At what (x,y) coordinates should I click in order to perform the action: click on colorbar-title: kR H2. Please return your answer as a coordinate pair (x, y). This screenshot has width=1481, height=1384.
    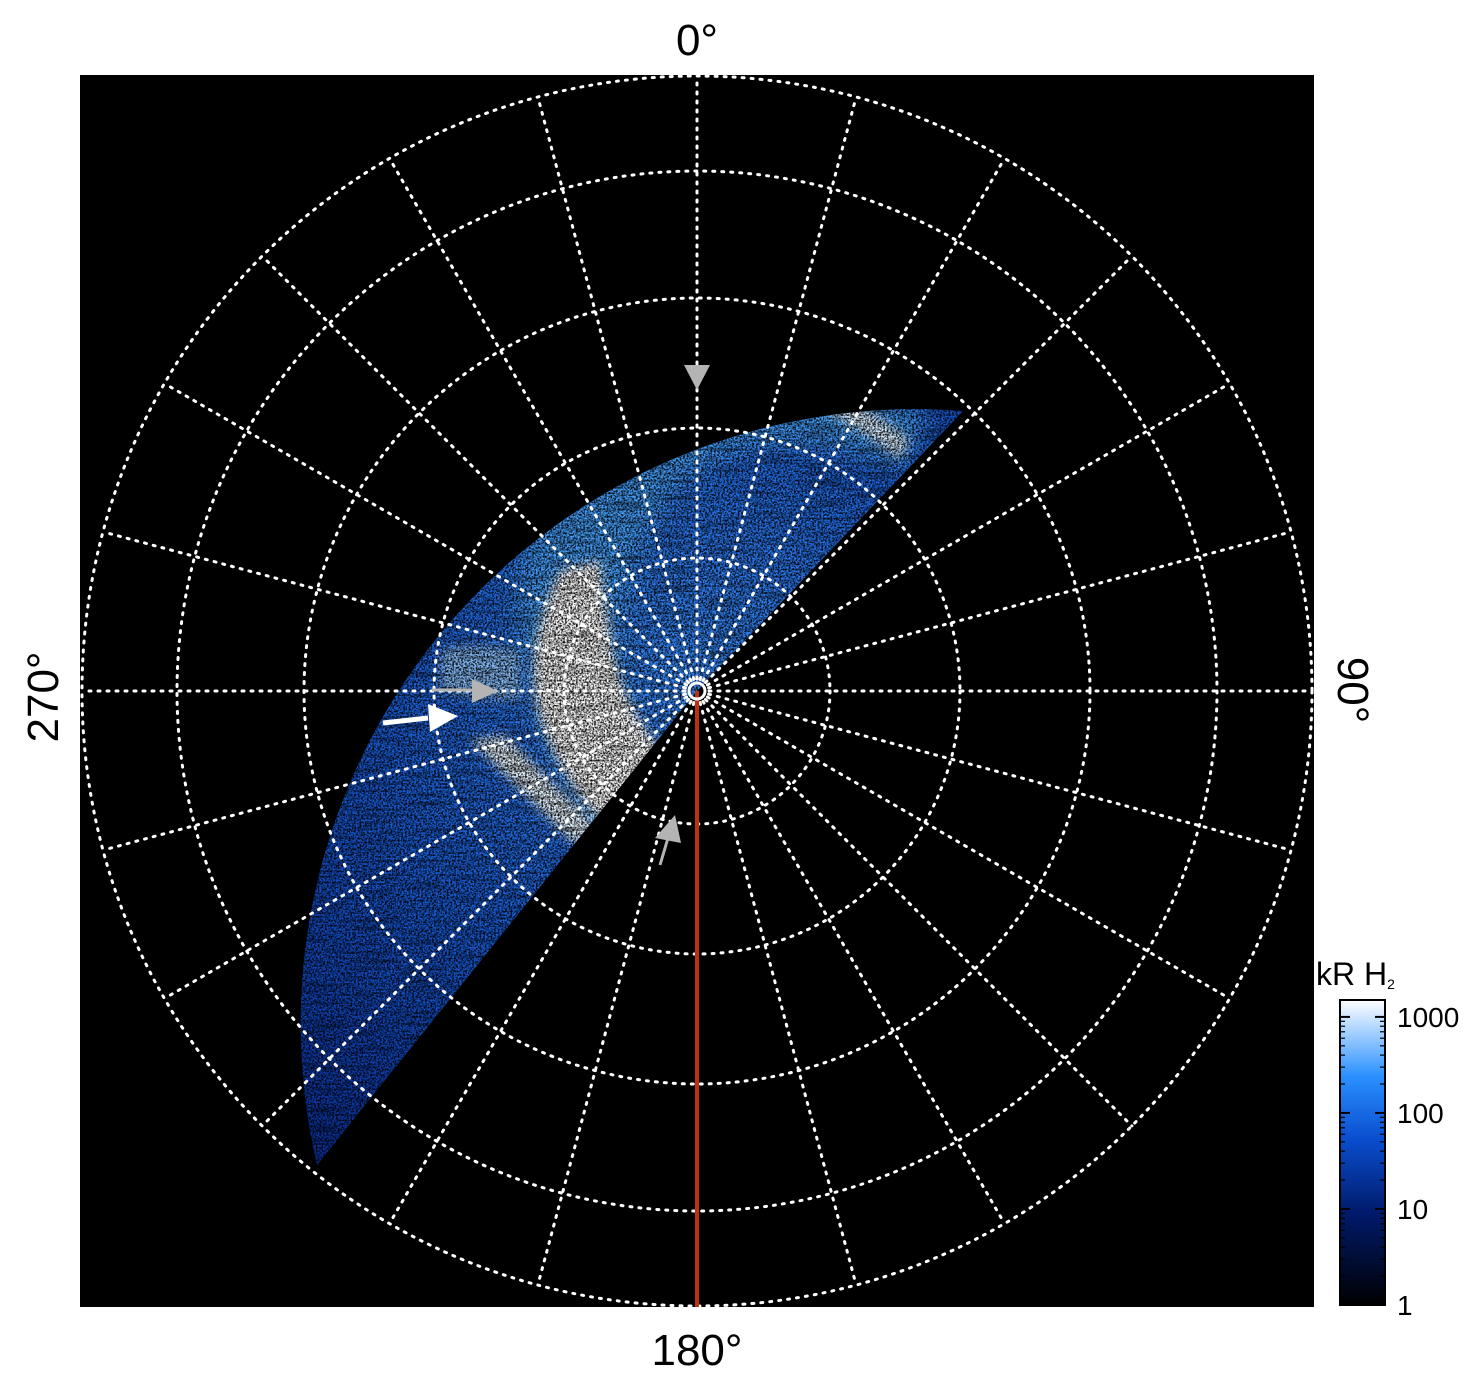
    Looking at the image, I should click on (1355, 974).